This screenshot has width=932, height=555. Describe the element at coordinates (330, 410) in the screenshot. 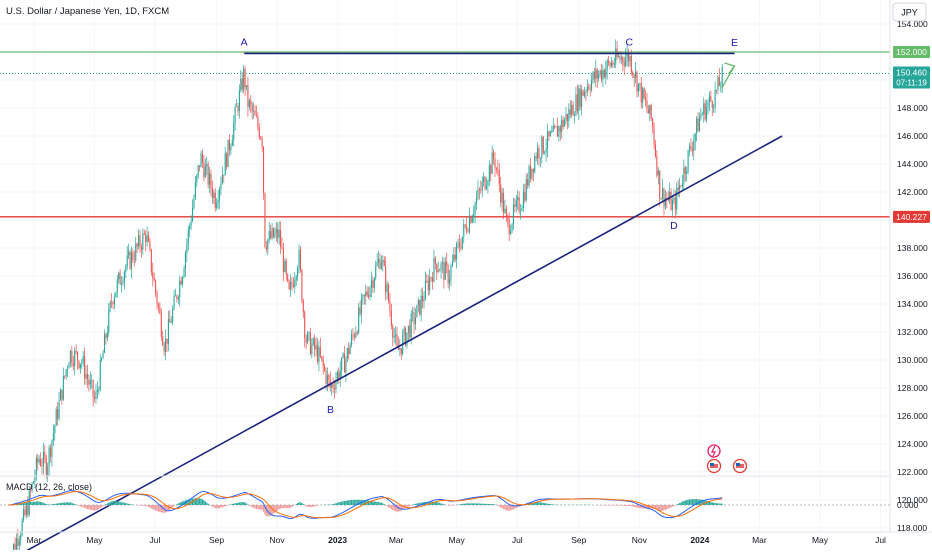

I see `point-label-B: B` at that location.